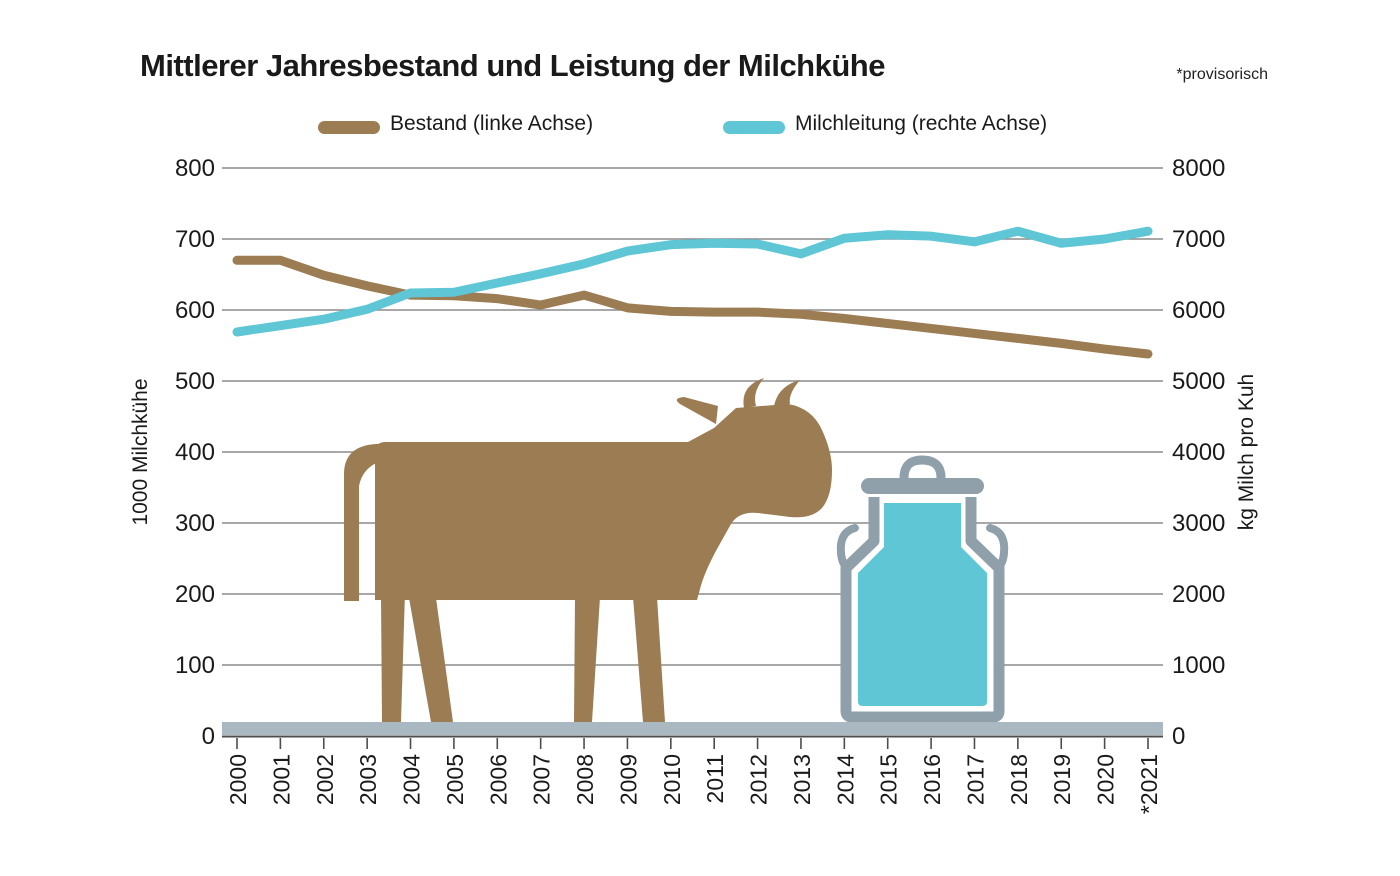 The width and height of the screenshot is (1400, 876). What do you see at coordinates (692, 728) in the screenshot?
I see `ground-bar` at bounding box center [692, 728].